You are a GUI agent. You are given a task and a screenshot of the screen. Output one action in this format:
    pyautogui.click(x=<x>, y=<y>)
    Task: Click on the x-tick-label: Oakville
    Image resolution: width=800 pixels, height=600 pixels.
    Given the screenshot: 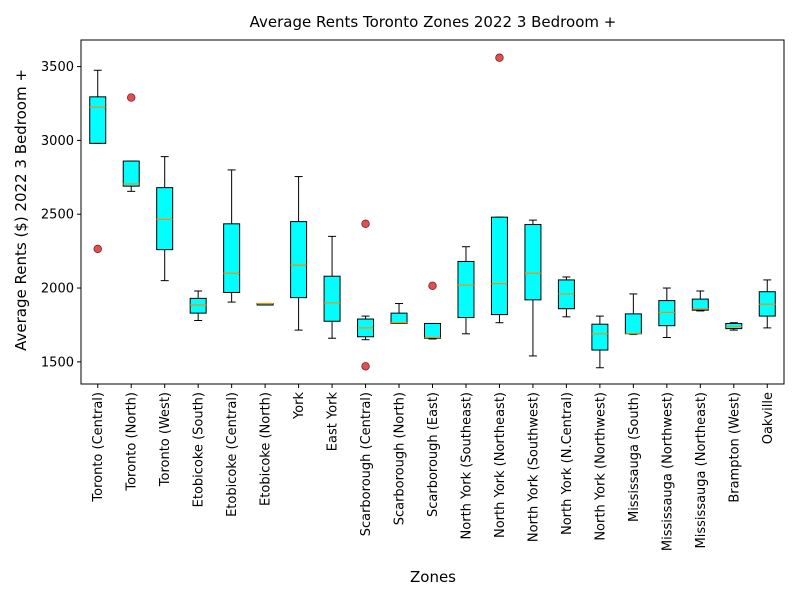 What is the action you would take?
    pyautogui.click(x=768, y=418)
    